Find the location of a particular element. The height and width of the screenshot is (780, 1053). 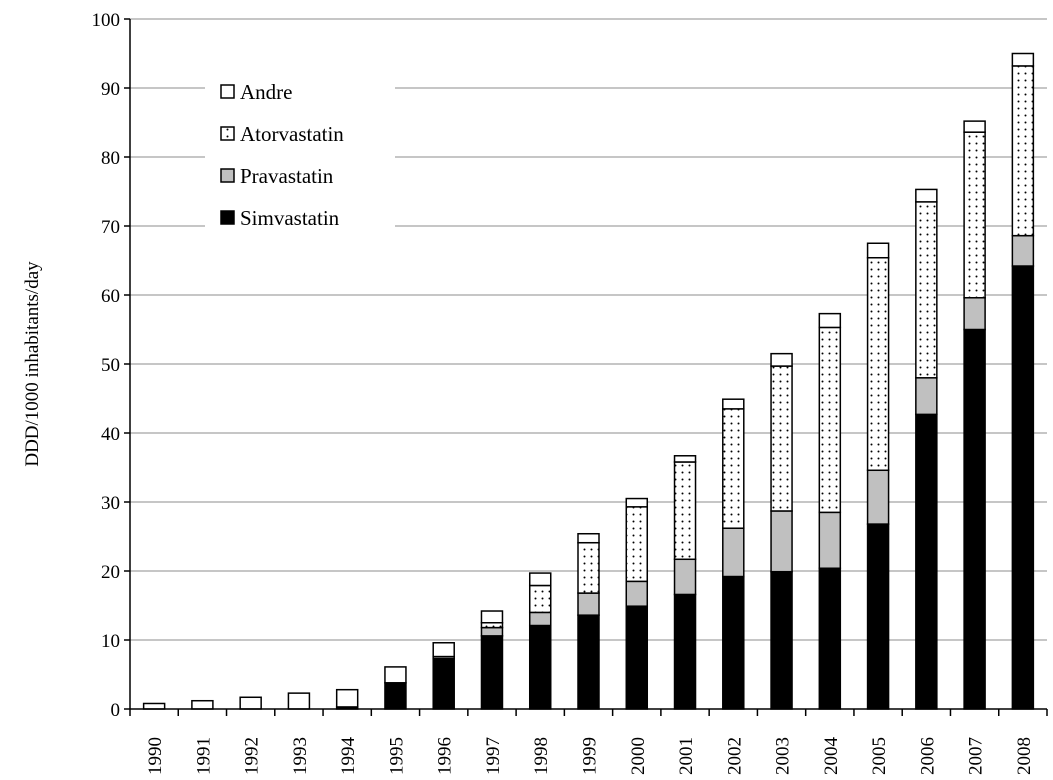

bar-segment-simvastatin-2003 is located at coordinates (781, 640).